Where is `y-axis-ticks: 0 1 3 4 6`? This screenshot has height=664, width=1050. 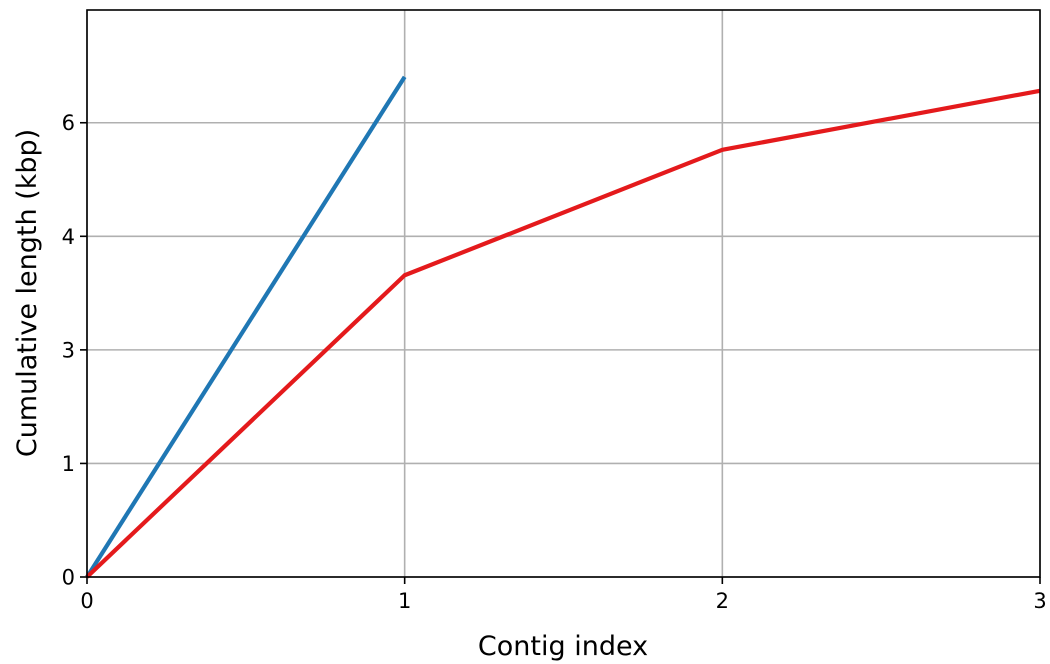
y-axis-ticks: 0 1 3 4 6 is located at coordinates (74, 350).